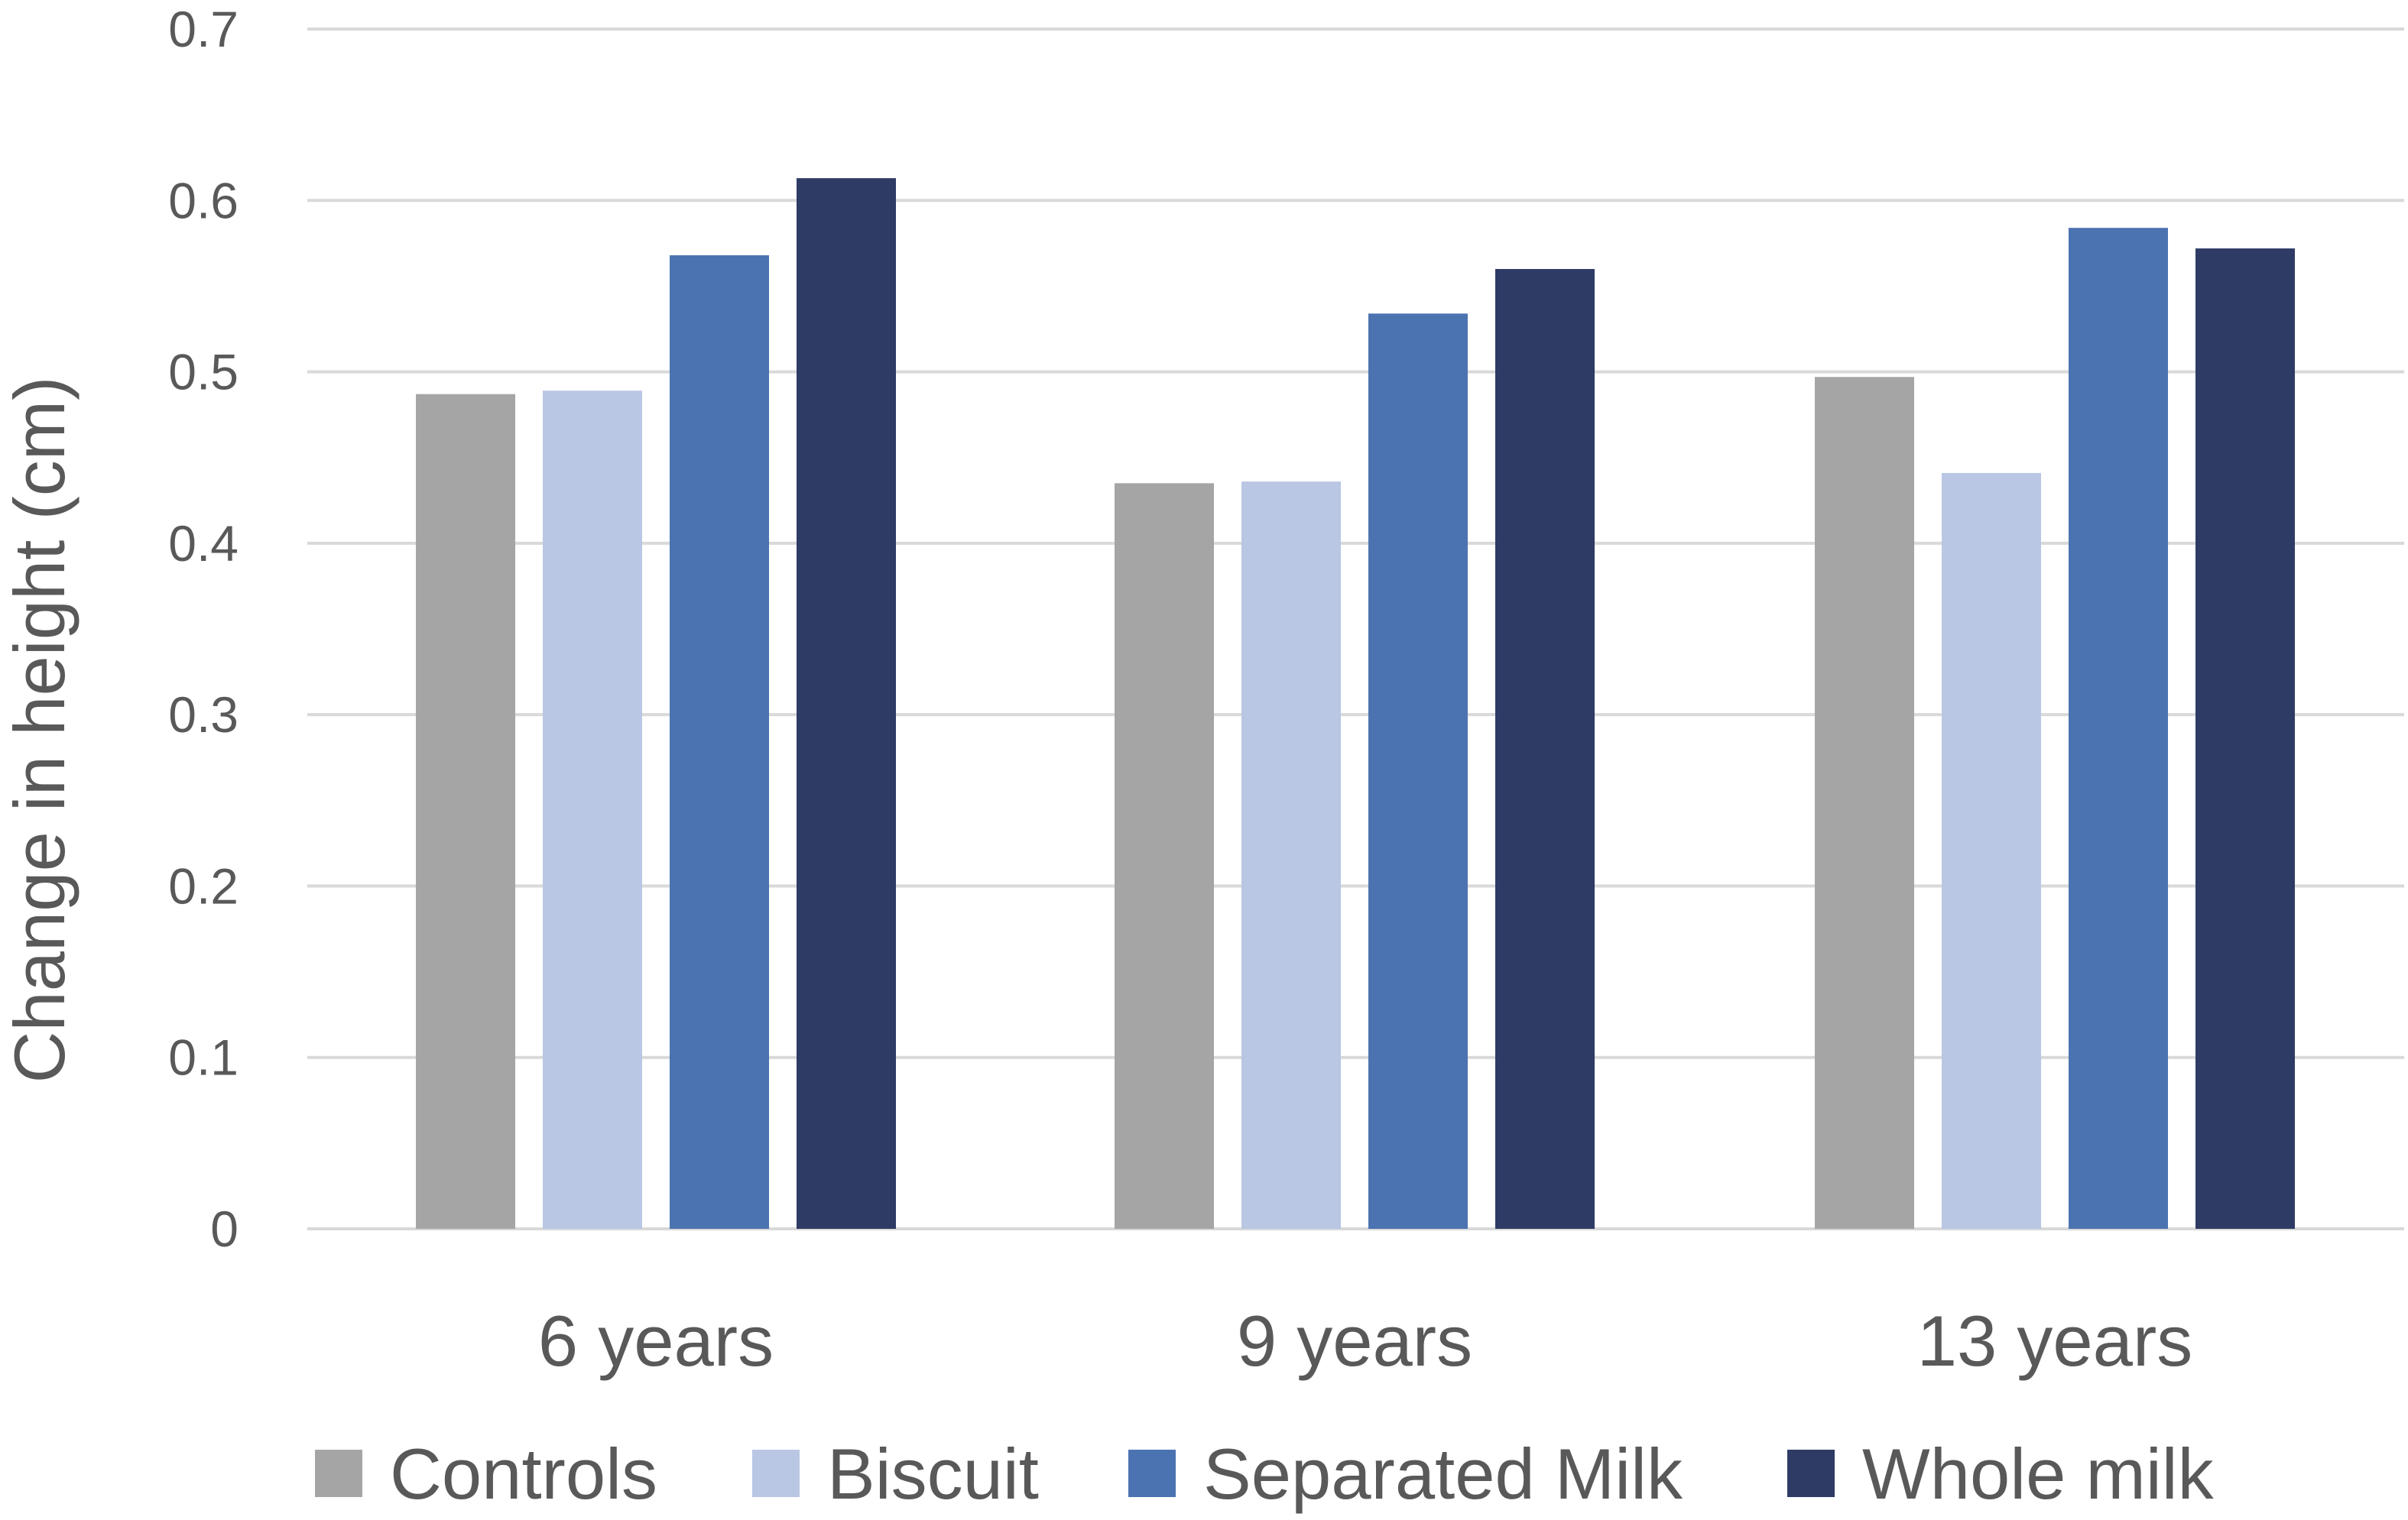  Describe the element at coordinates (204, 1057) in the screenshot. I see `y-tick-label: 0.1` at that location.